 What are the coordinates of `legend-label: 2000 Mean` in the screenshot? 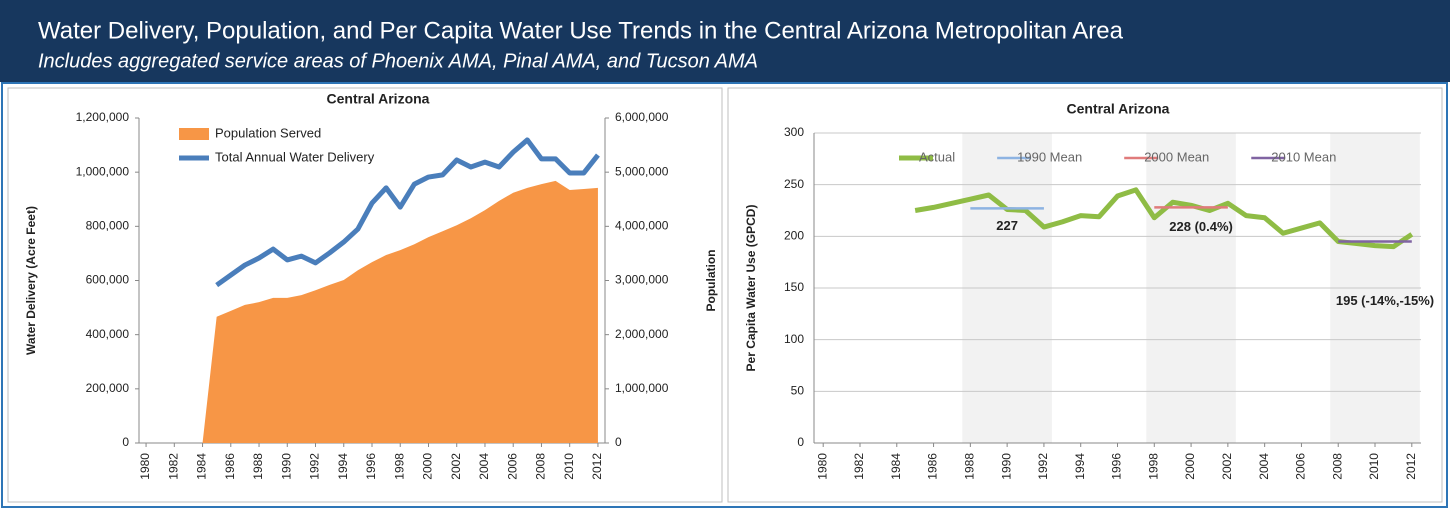 It's located at (1176, 156).